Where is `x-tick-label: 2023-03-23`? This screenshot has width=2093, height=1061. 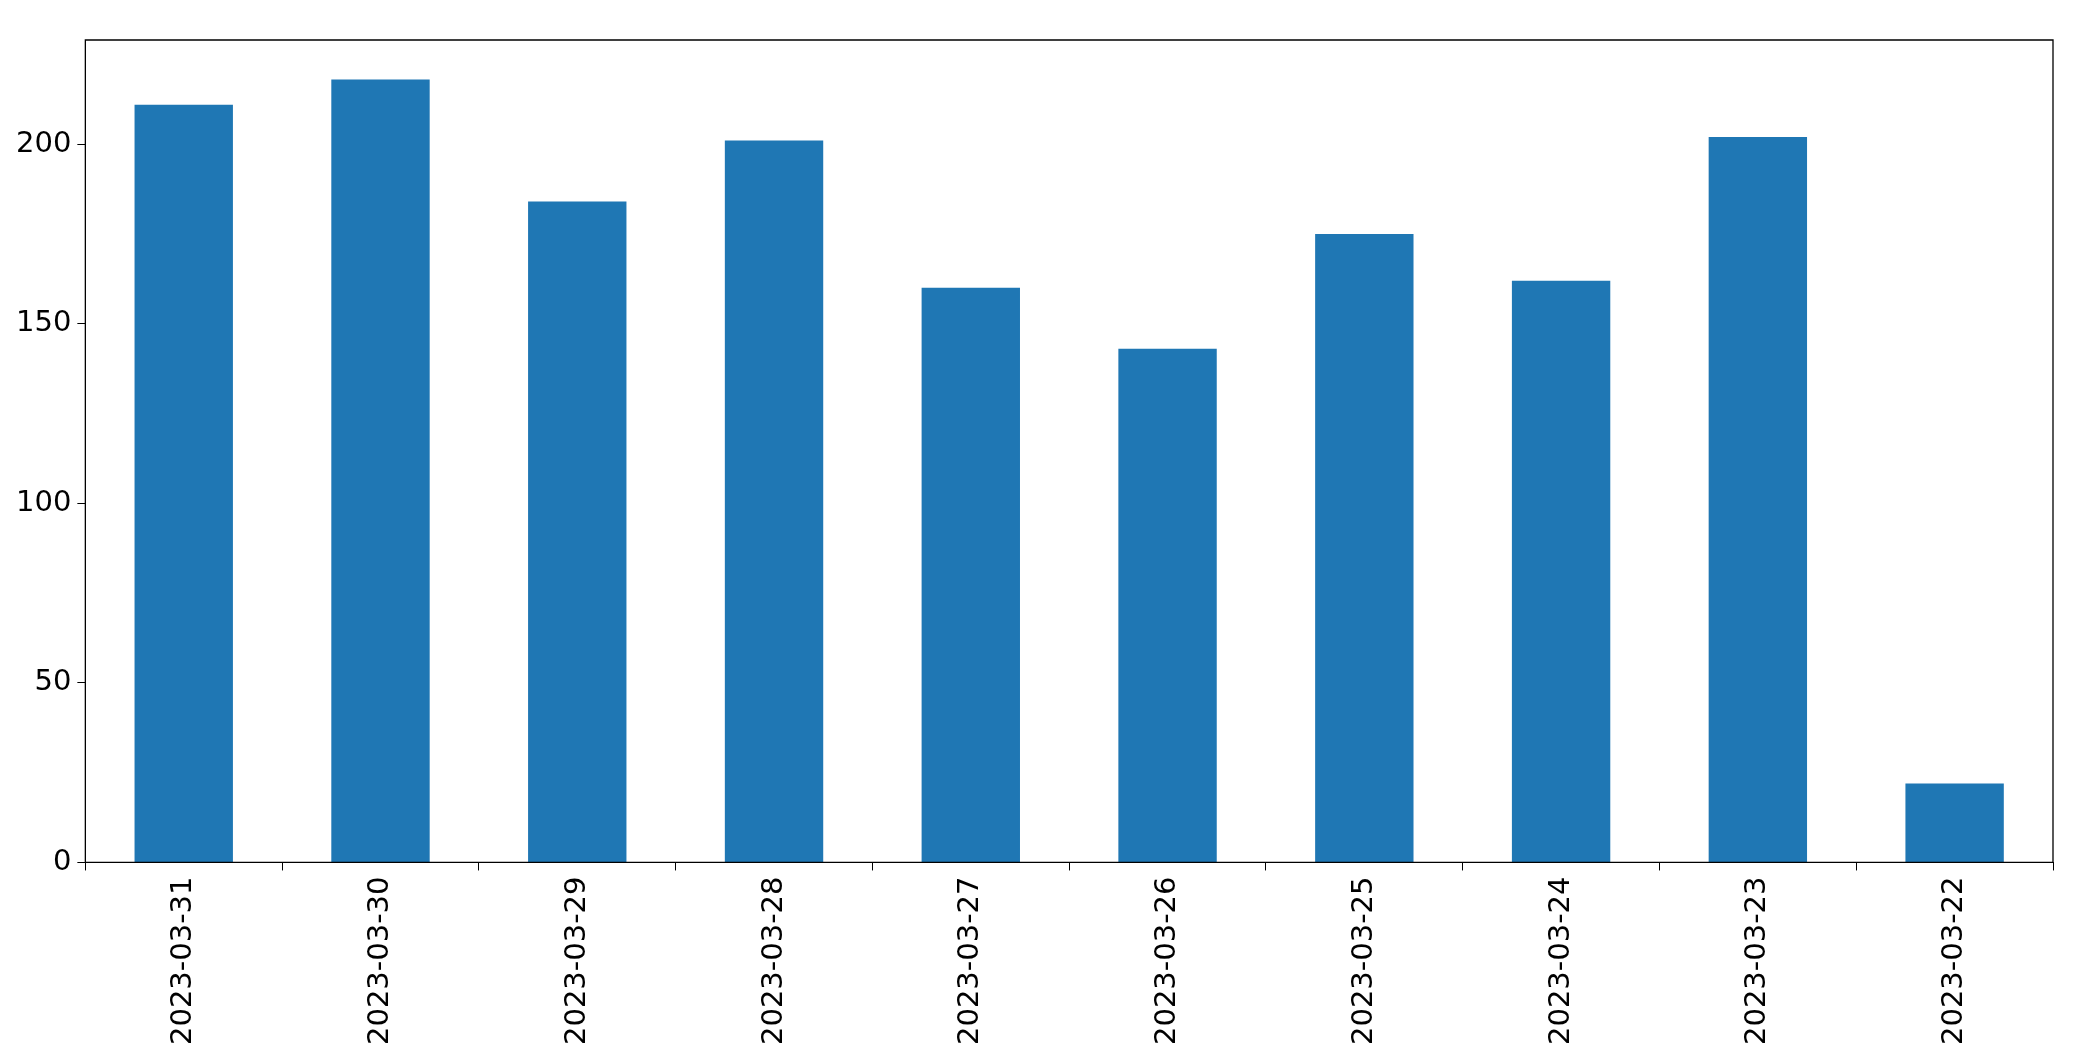
x-tick-label: 2023-03-23 is located at coordinates (1755, 961).